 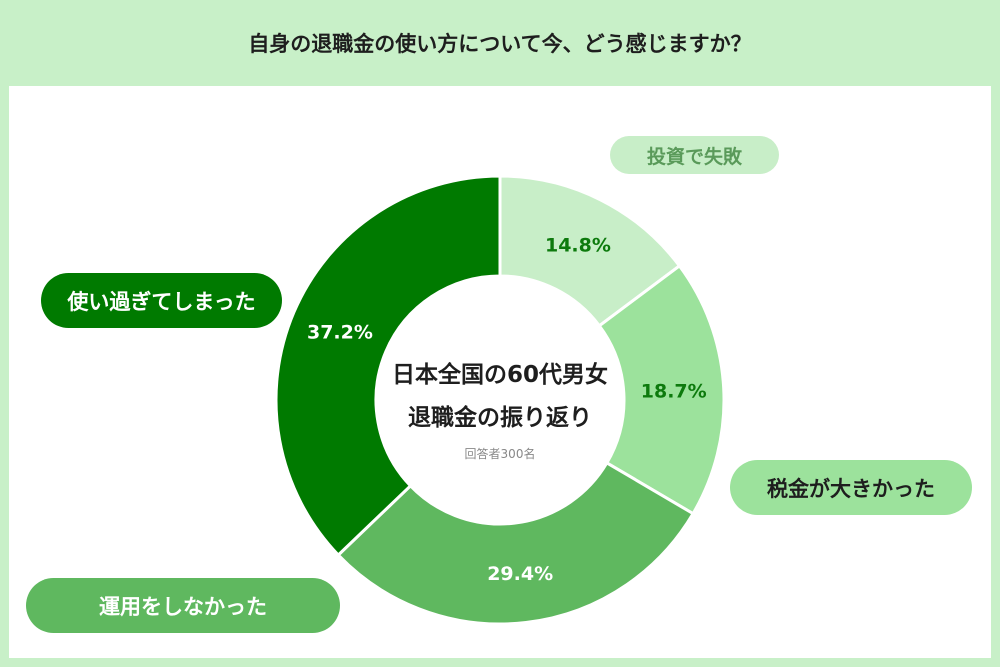 I want to click on legend-pill-no-investment: 運用をしなかった, so click(x=183, y=605).